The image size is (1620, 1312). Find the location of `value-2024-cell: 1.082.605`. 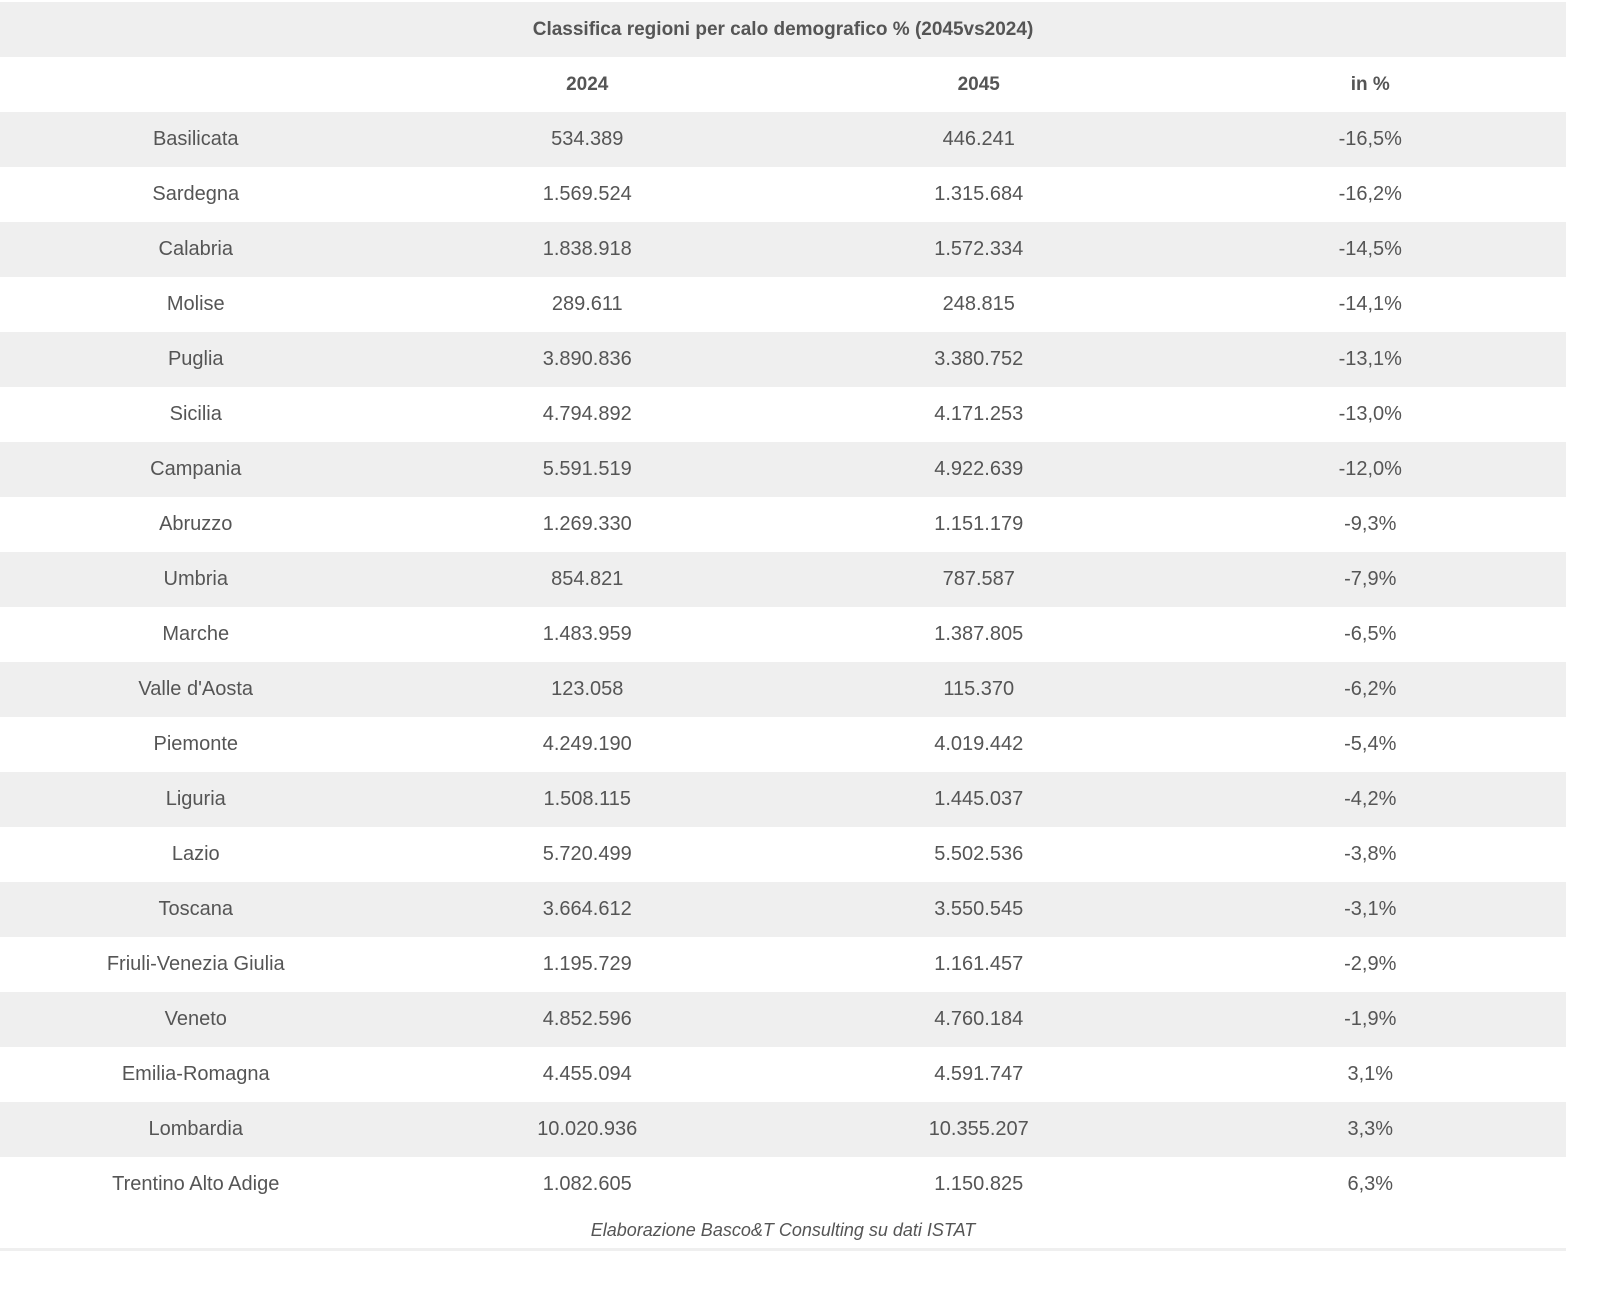

value-2024-cell: 1.082.605 is located at coordinates (587, 1184).